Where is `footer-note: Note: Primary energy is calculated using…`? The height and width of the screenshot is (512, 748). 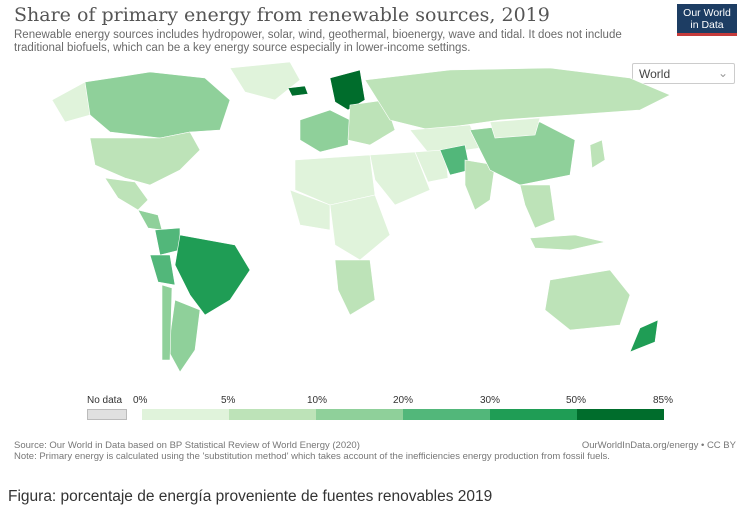 footer-note: Note: Primary energy is calculated using… is located at coordinates (312, 456).